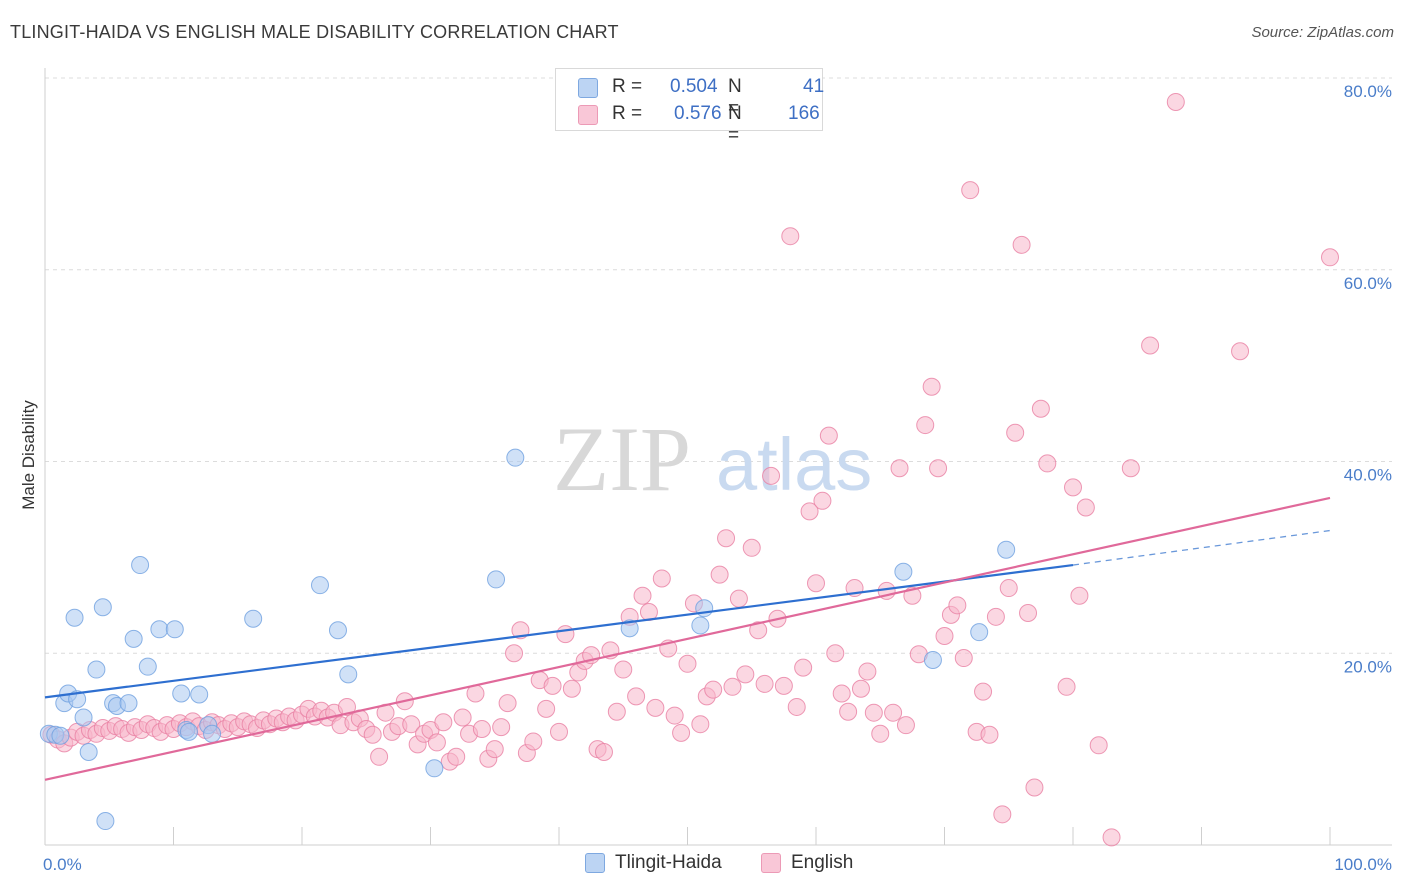 Image resolution: width=1406 pixels, height=892 pixels. Describe the element at coordinates (622, 459) in the screenshot. I see `watermark-zip: ZIP` at that location.